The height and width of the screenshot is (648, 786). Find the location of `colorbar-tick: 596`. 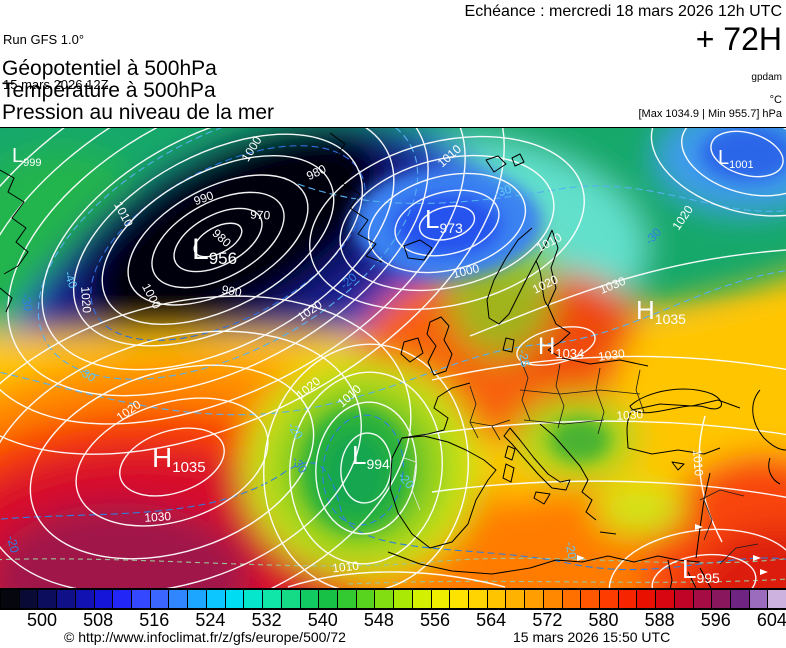

colorbar-tick: 596 is located at coordinates (715, 620).